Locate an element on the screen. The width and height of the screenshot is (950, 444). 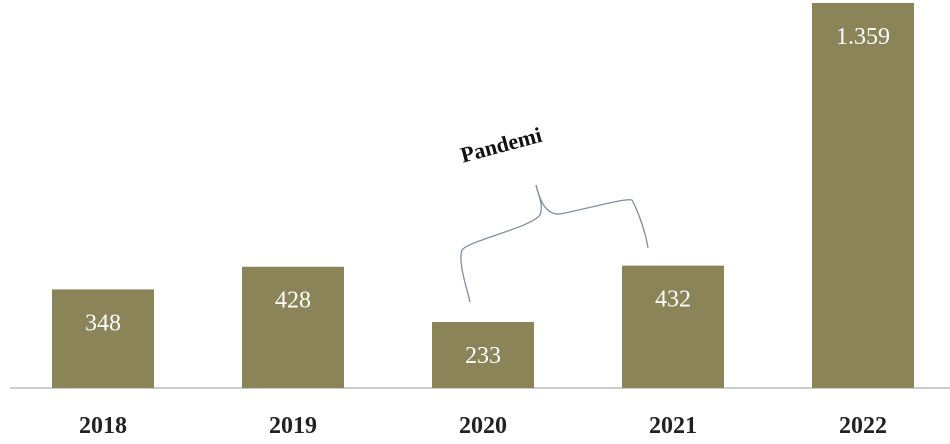
value-label: 233 is located at coordinates (483, 356).